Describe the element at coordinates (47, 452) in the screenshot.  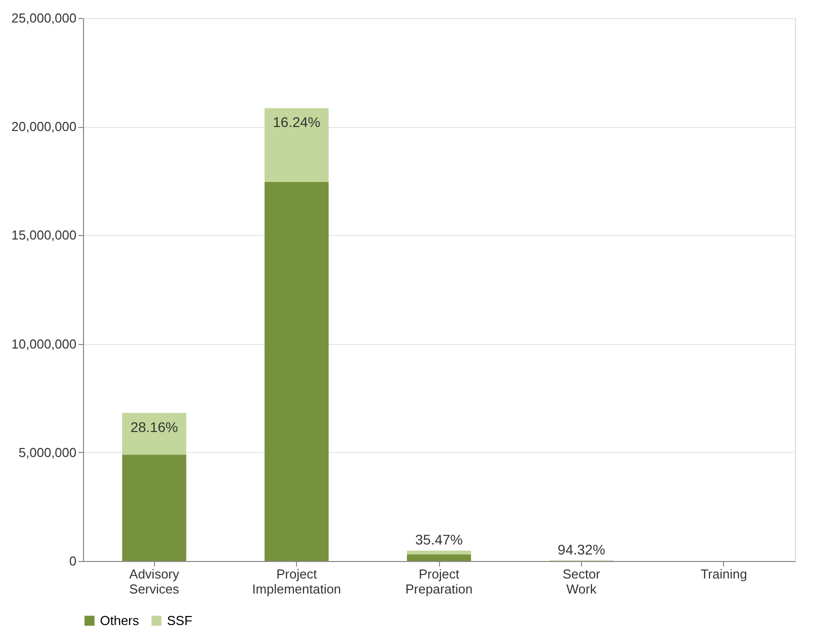
I see `y-tick-label: 5,000,000` at that location.